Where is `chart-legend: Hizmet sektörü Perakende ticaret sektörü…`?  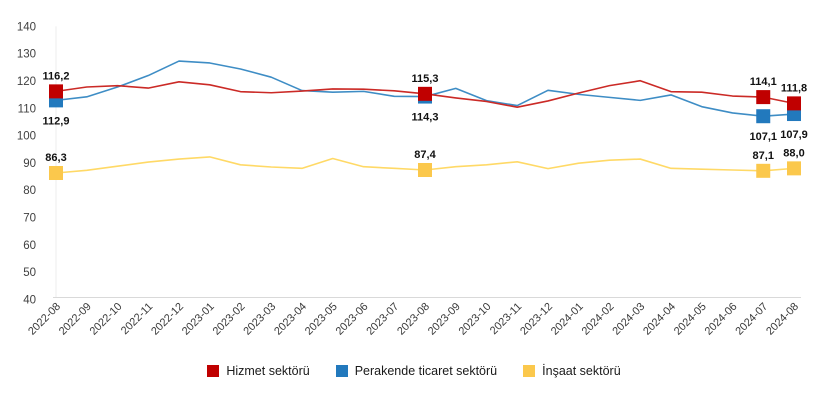 chart-legend: Hizmet sektörü Perakende ticaret sektörü… is located at coordinates (414, 371).